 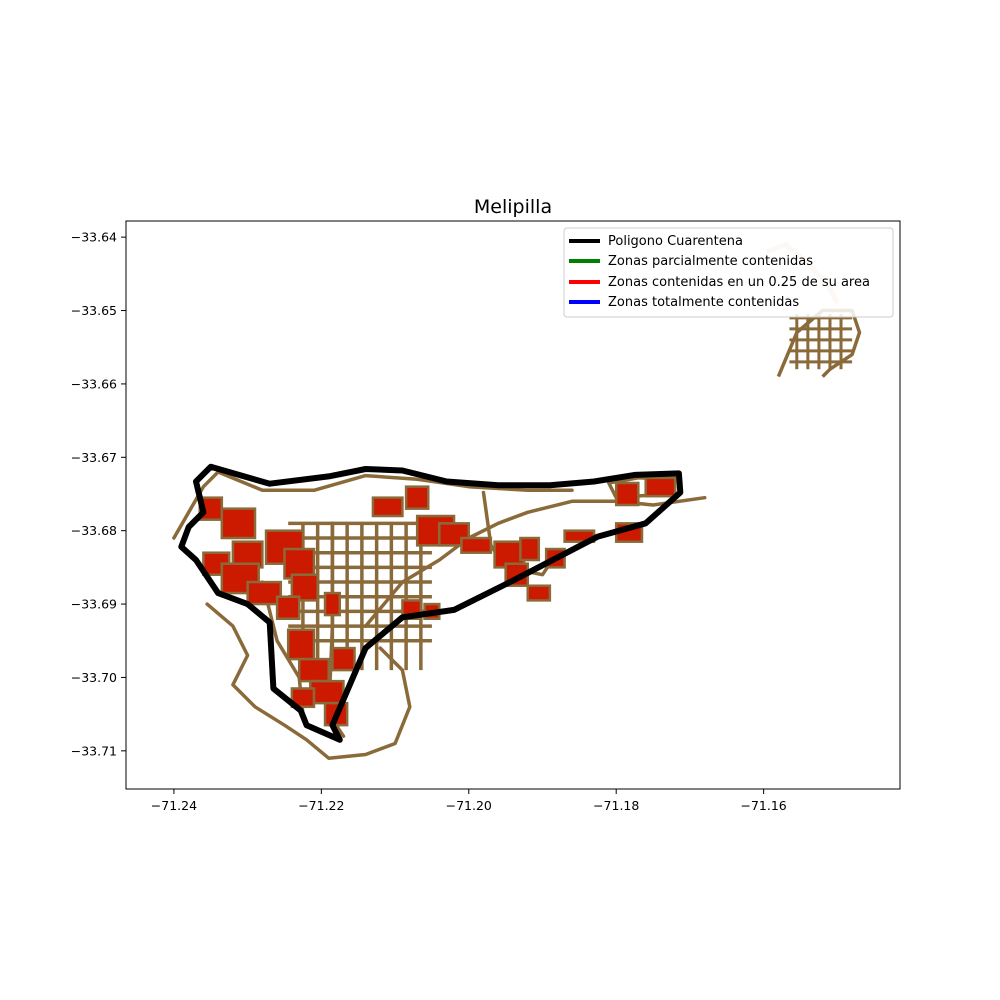 I want to click on y-tick-label-3: −33.67, so click(x=94, y=457).